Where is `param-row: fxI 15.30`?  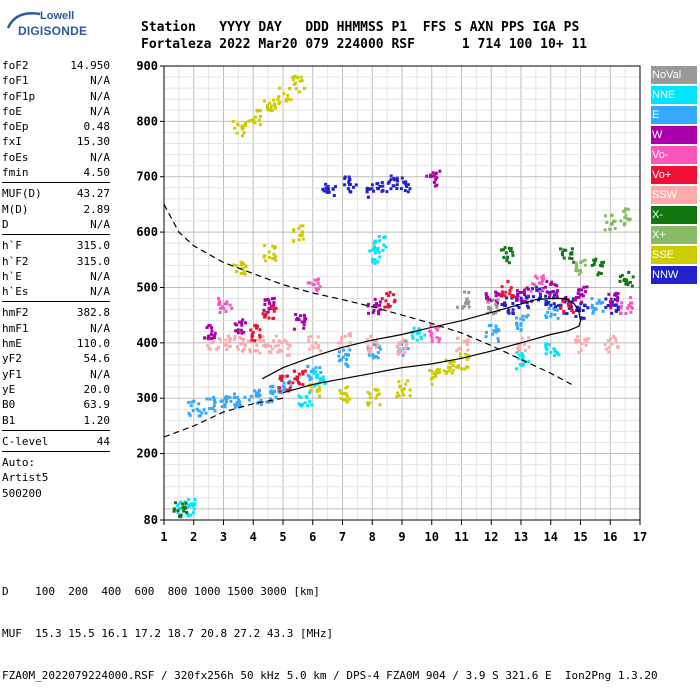
param-row: fxI 15.30 is located at coordinates (56, 142).